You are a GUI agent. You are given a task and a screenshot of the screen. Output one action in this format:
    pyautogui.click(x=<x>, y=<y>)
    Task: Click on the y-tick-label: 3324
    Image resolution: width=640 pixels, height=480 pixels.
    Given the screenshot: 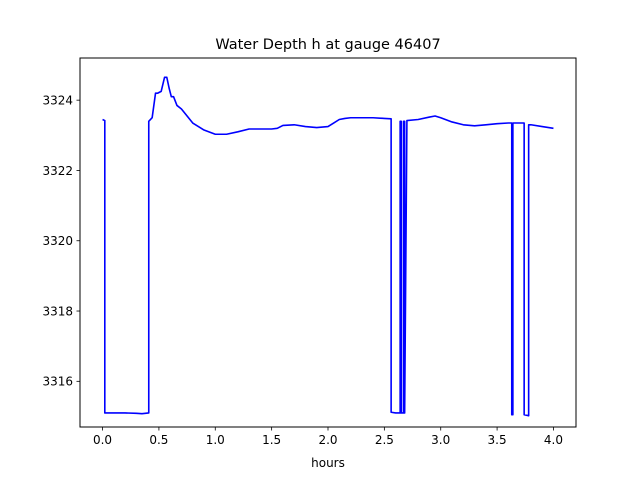 What is the action you would take?
    pyautogui.click(x=57, y=100)
    